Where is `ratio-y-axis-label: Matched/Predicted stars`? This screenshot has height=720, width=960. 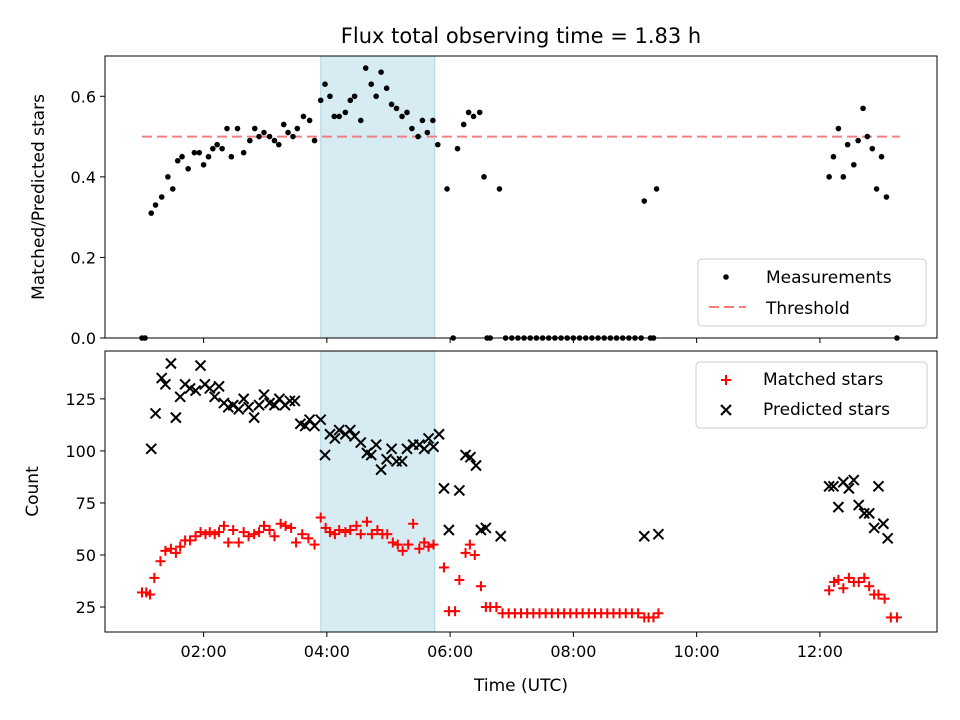
ratio-y-axis-label: Matched/Predicted stars is located at coordinates (39, 197).